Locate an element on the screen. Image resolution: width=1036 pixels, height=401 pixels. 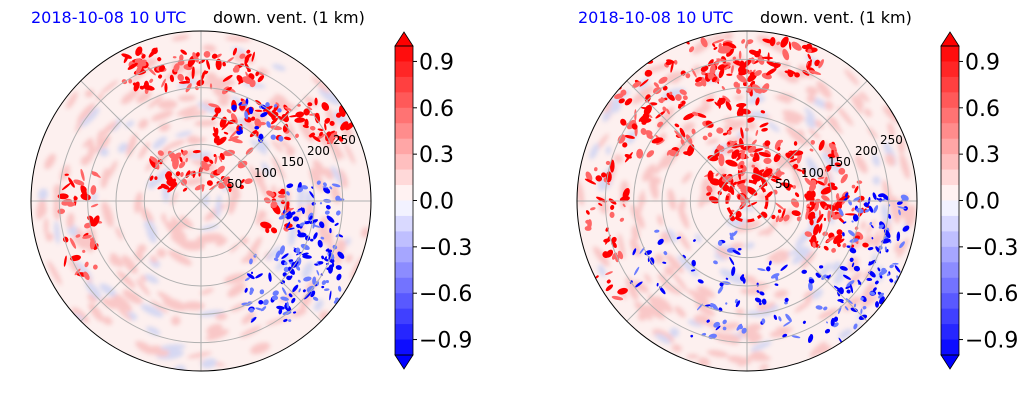
colorbar-right: 0.9 0.6 0.3 0.0 −0.3 −0.6 −0.9 is located at coordinates (979, 200).